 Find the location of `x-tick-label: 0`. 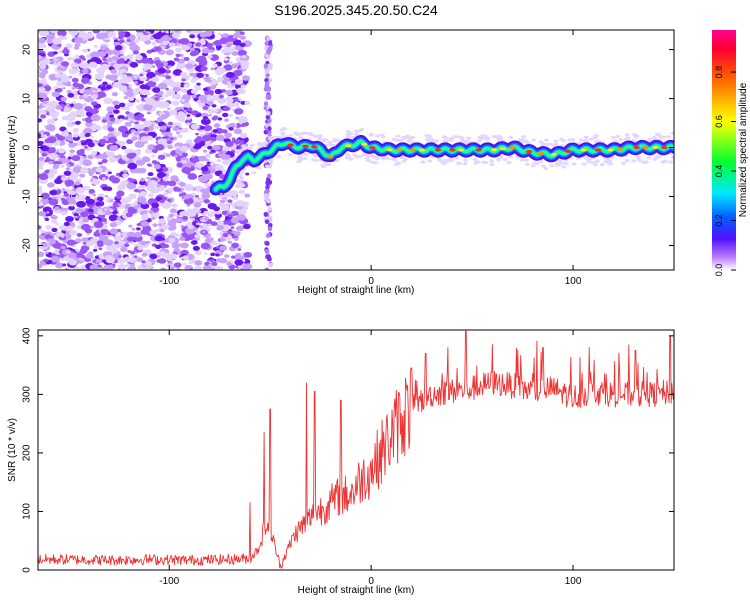

x-tick-label: 0 is located at coordinates (371, 581).